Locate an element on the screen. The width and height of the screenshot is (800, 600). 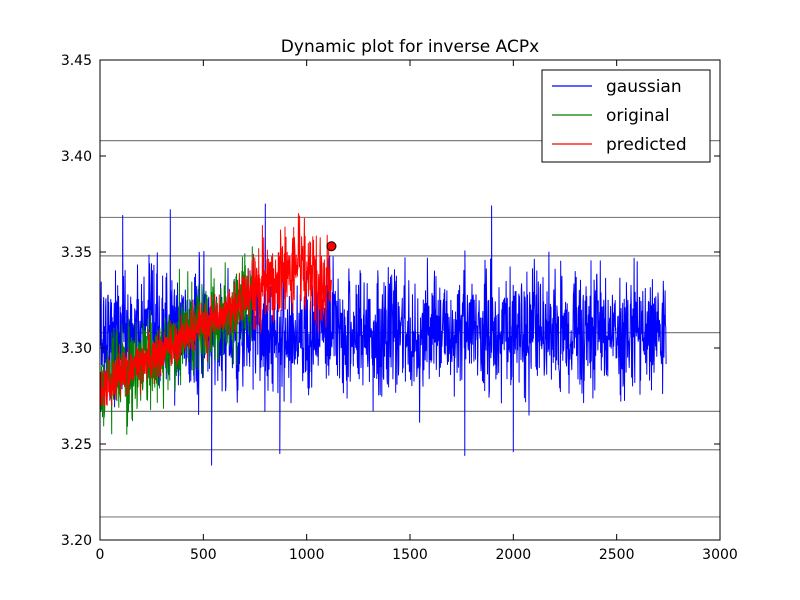
chart-title: Dynamic plot for inverse ACPx is located at coordinates (410, 47).